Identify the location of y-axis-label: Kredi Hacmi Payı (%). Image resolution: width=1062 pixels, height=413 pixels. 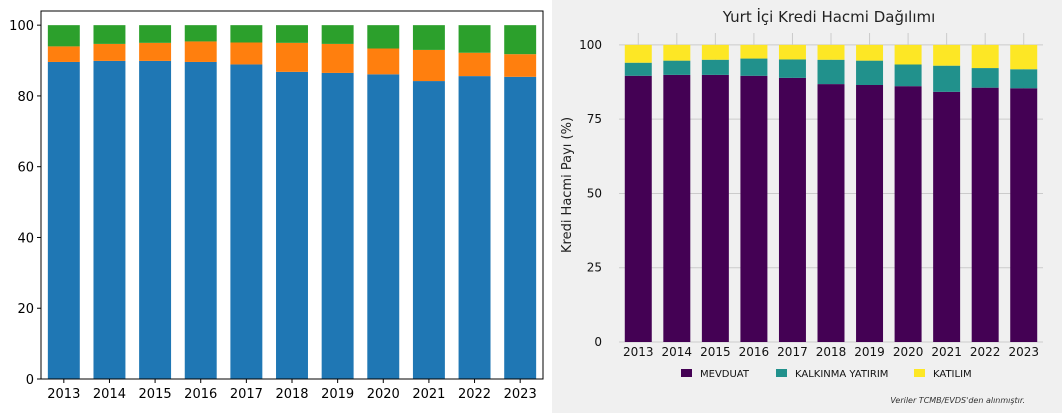
(567, 185).